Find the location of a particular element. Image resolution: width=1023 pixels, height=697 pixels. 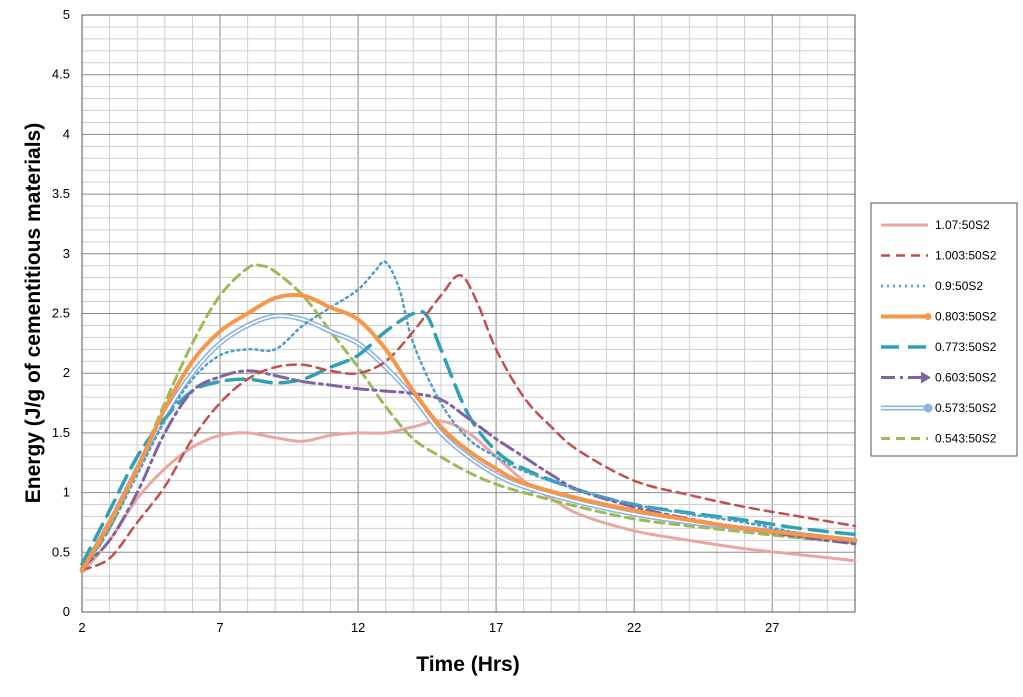

legend-item-0-803-50s2: 0.803:50S2 is located at coordinates (939, 317).